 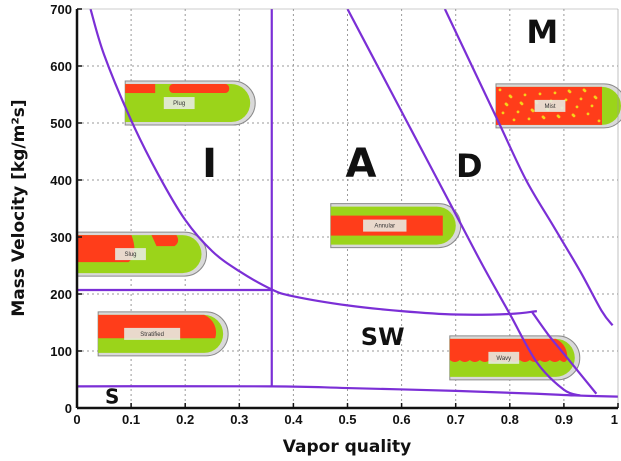 I want to click on region-label: M, so click(x=542, y=32).